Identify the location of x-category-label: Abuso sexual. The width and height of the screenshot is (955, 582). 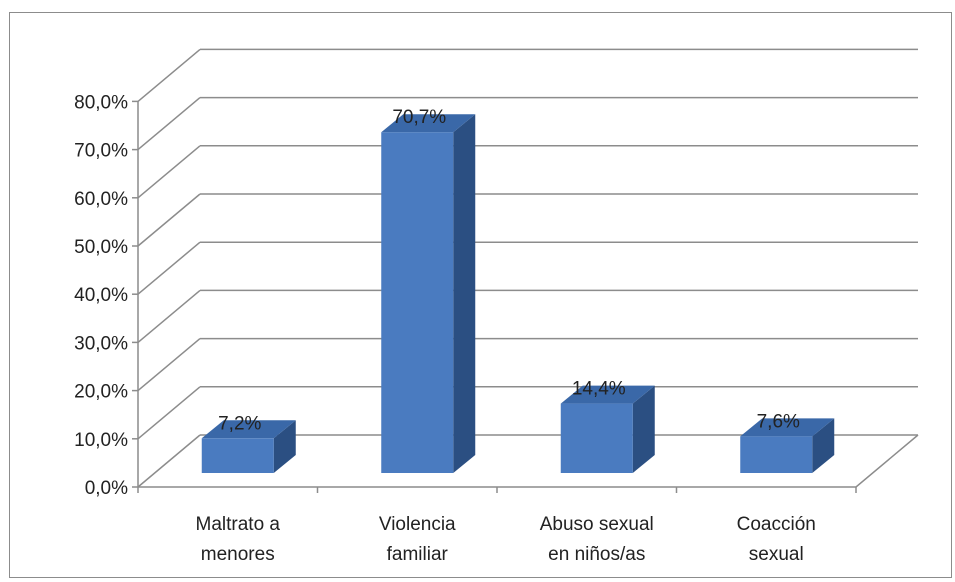
(597, 524).